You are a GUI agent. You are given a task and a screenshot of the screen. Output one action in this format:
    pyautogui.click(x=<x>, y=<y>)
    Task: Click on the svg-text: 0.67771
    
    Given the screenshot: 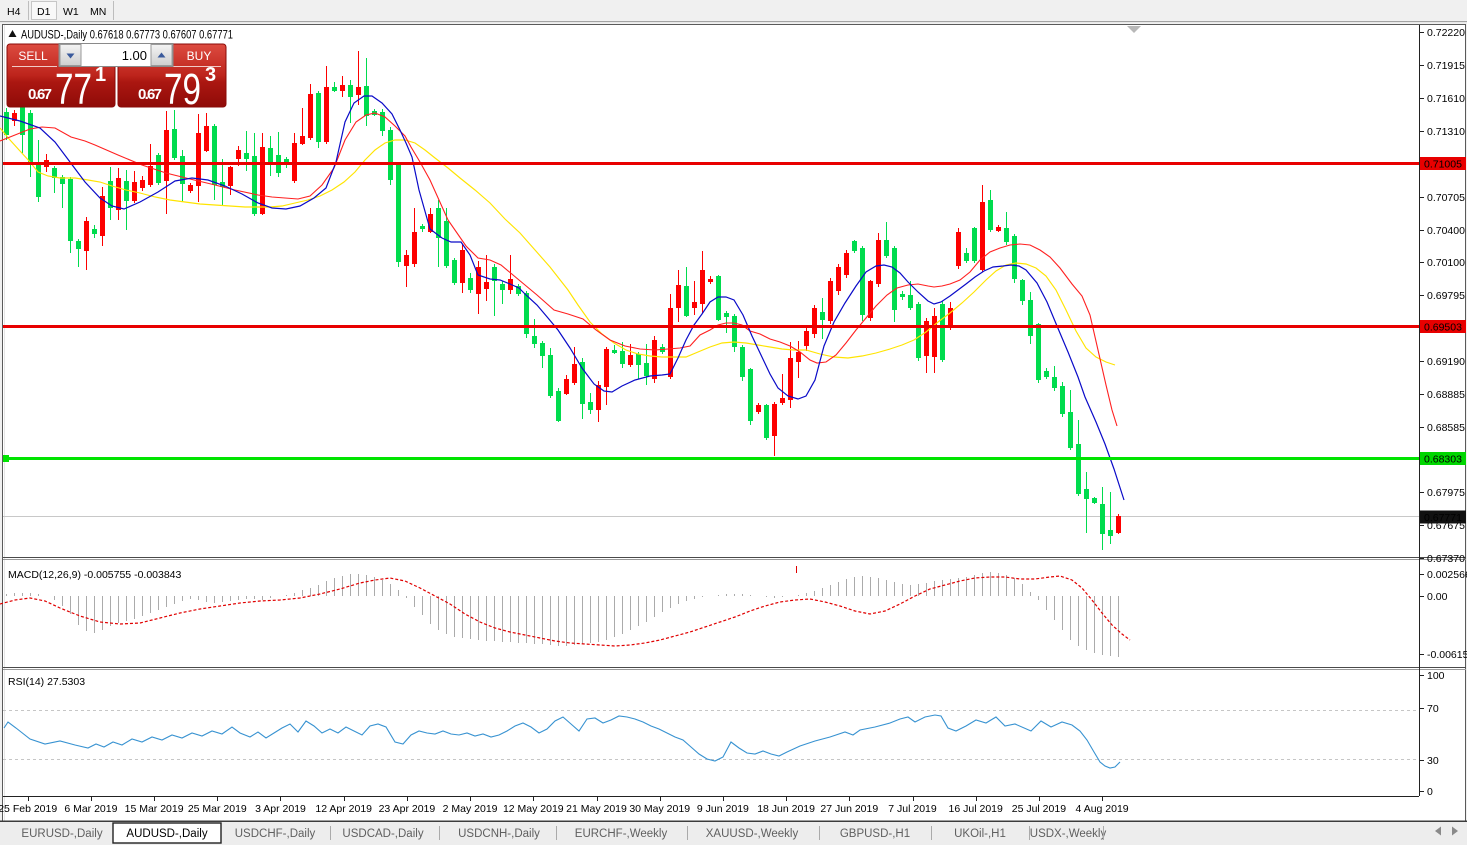 What is the action you would take?
    pyautogui.click(x=1443, y=518)
    